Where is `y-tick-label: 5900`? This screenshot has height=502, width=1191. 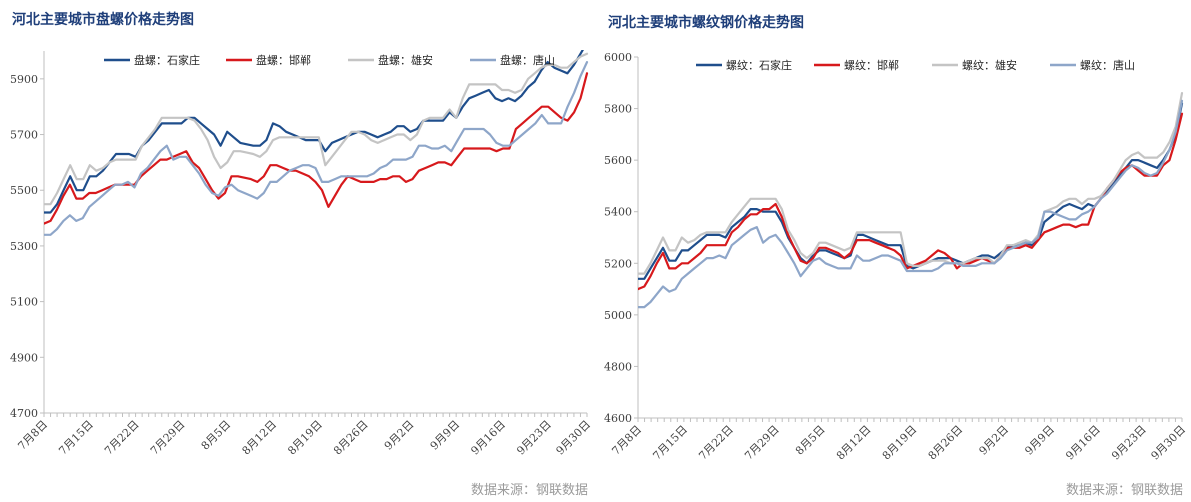 y-tick-label: 5900 is located at coordinates (24, 79).